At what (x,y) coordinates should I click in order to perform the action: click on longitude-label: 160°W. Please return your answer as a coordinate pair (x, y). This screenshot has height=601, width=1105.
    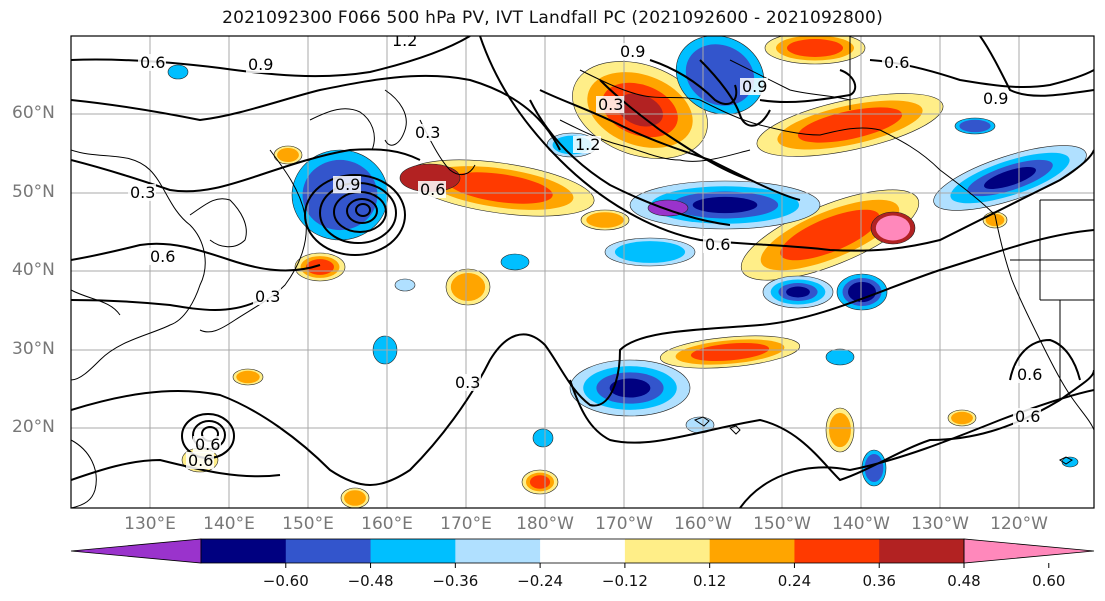
    Looking at the image, I should click on (703, 524).